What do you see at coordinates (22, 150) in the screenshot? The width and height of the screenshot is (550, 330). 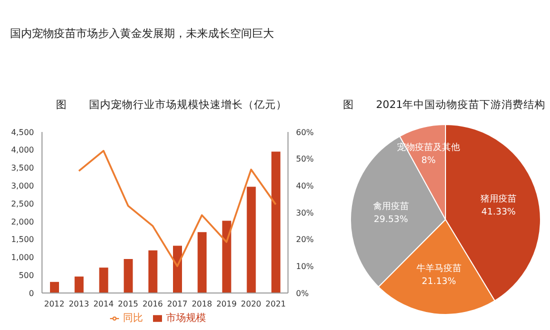 I see `y-tick-label: 4,000` at bounding box center [22, 150].